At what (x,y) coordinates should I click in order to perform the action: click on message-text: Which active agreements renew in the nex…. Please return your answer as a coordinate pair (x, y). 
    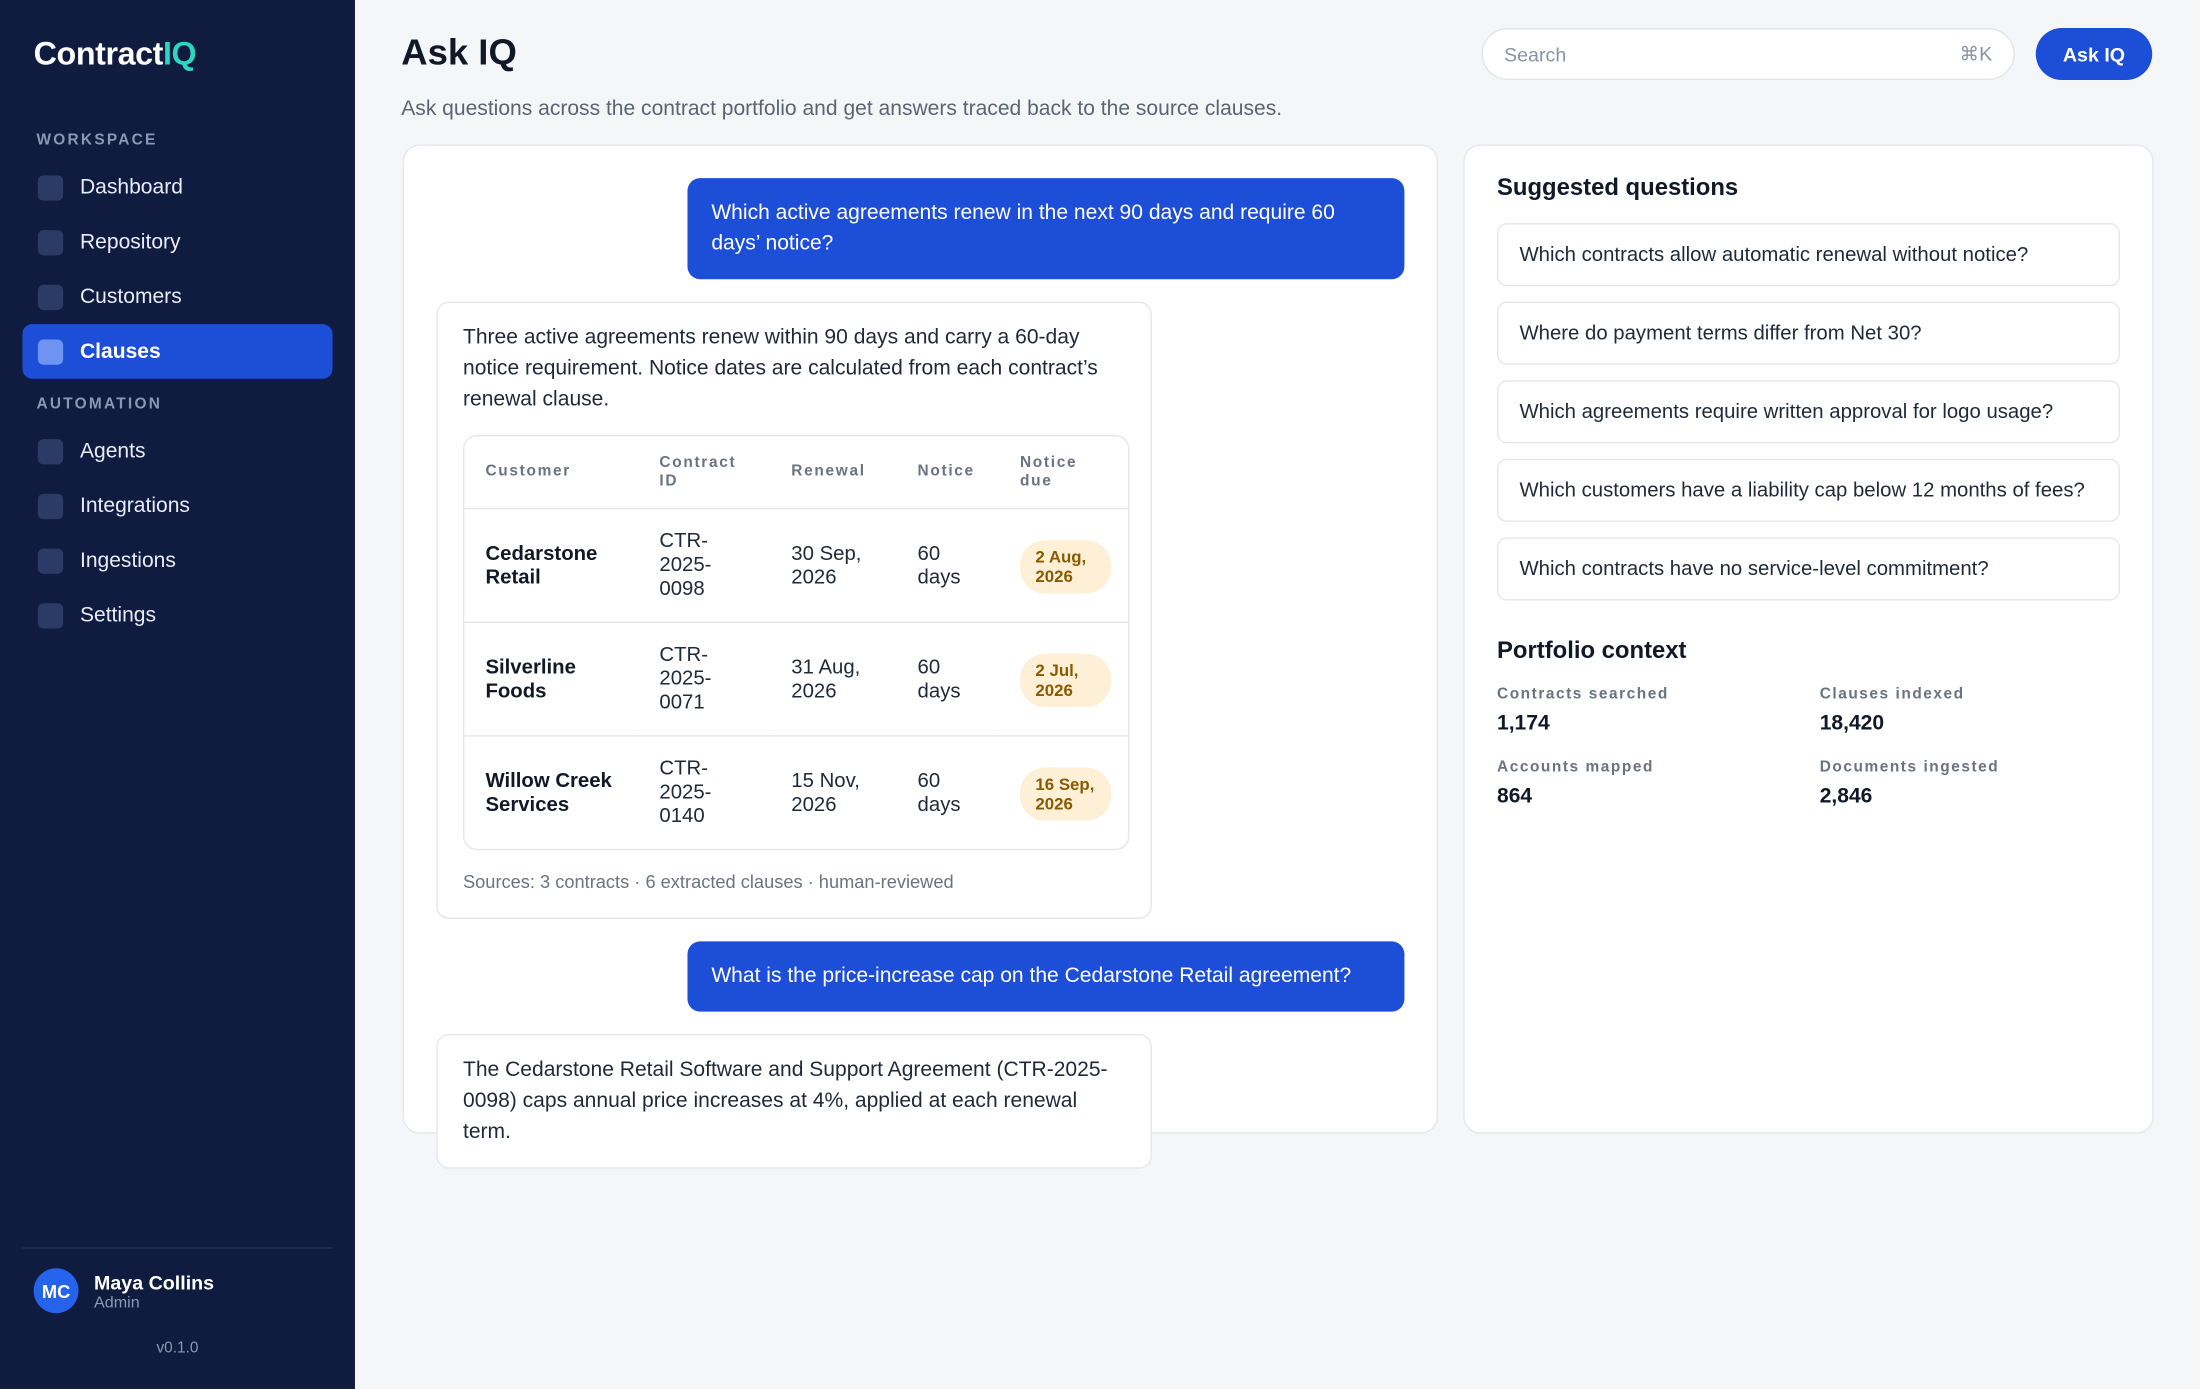
    Looking at the image, I should click on (1023, 228).